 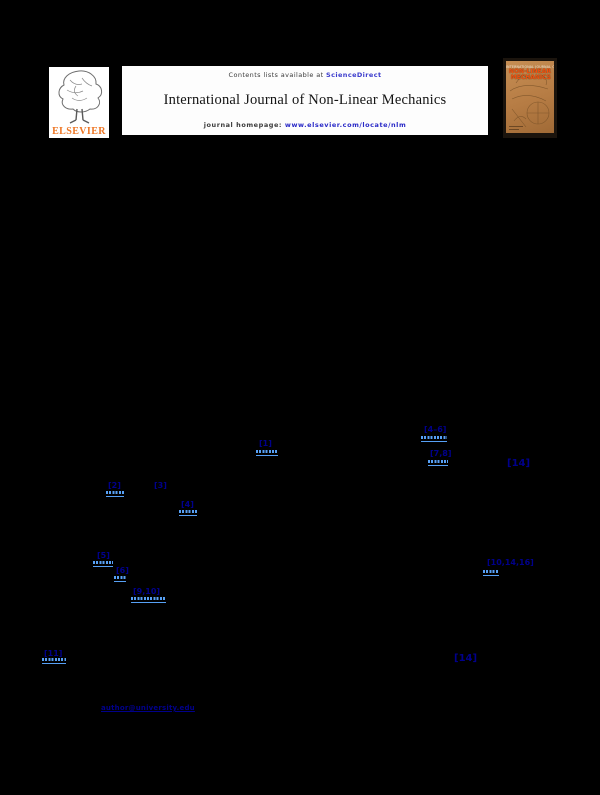 I want to click on elsevier-wordmark: ELSEVIER, so click(x=79, y=131).